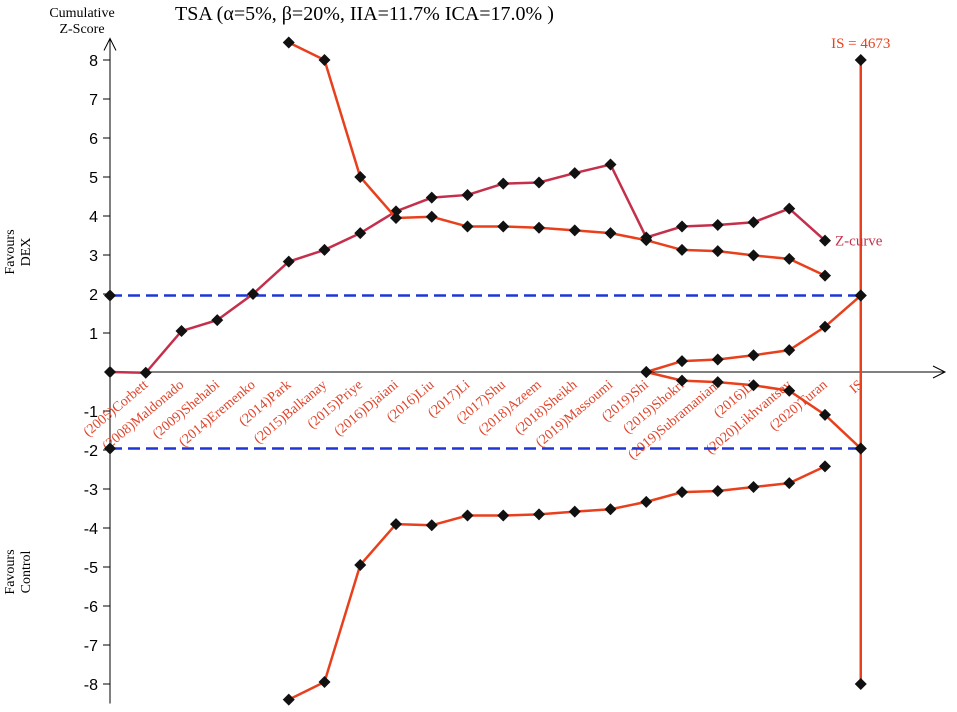 Image resolution: width=957 pixels, height=712 pixels. What do you see at coordinates (93, 61) in the screenshot?
I see `y-tick-label: 8` at bounding box center [93, 61].